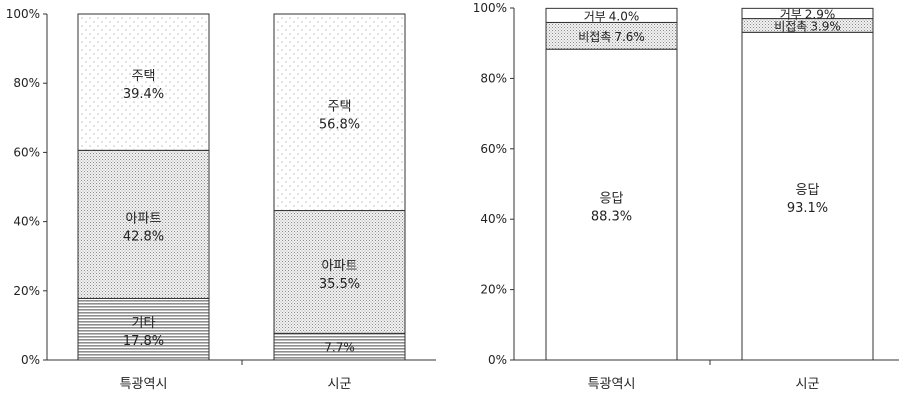 Image resolution: width=899 pixels, height=400 pixels. Describe the element at coordinates (807, 26) in the screenshot. I see `segment-inline-label: 비접촉 3.9%` at that location.